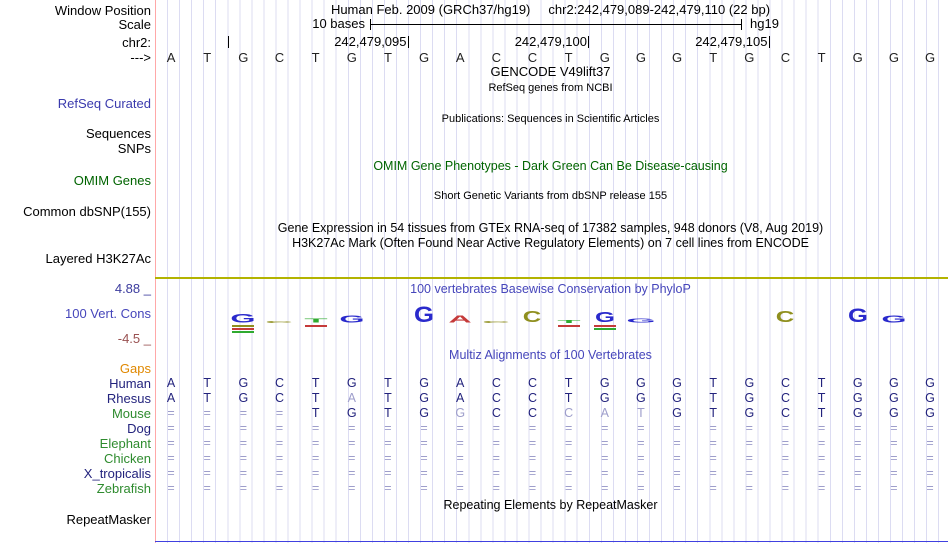 The height and width of the screenshot is (543, 950). I want to click on sequence-base-22: G, so click(930, 57).